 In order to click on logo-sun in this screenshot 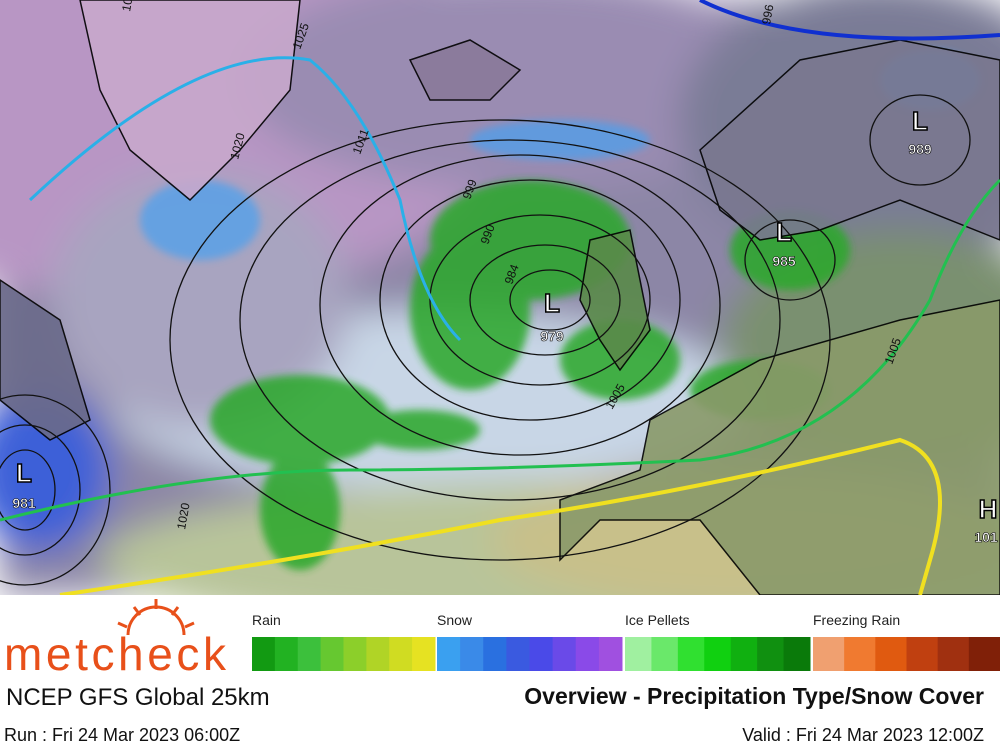, I will do `click(156, 617)`.